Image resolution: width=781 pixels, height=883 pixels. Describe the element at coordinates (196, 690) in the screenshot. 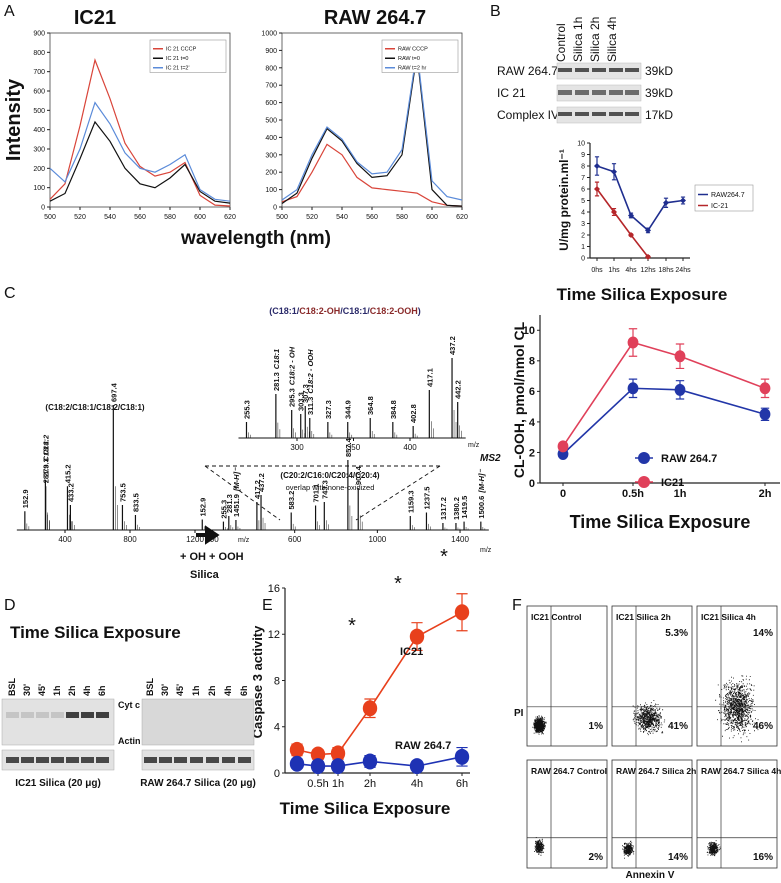

I see `lane-label: 1h` at that location.